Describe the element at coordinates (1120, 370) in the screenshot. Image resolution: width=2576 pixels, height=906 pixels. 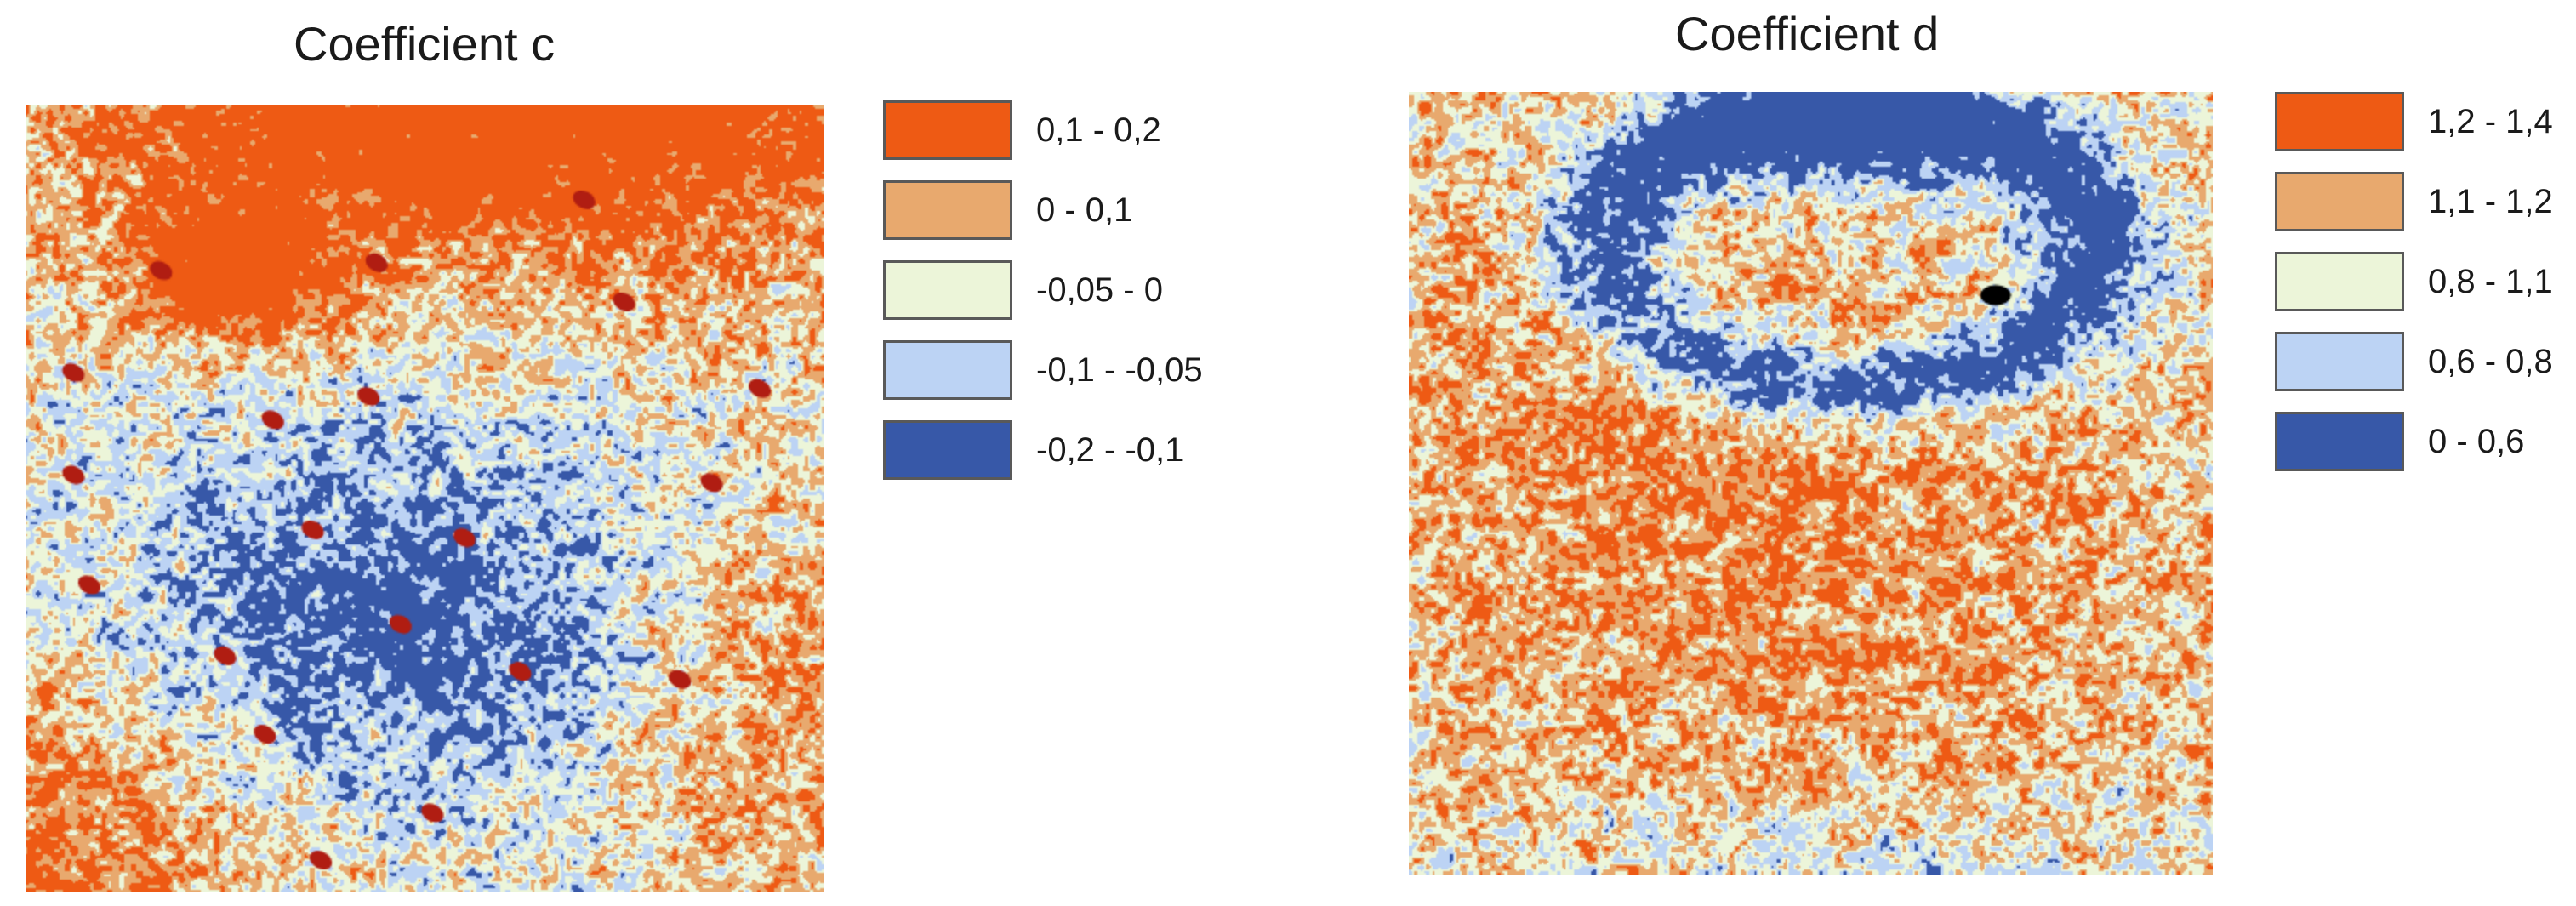
I see `legend-label: -0,1 - -0,05` at that location.